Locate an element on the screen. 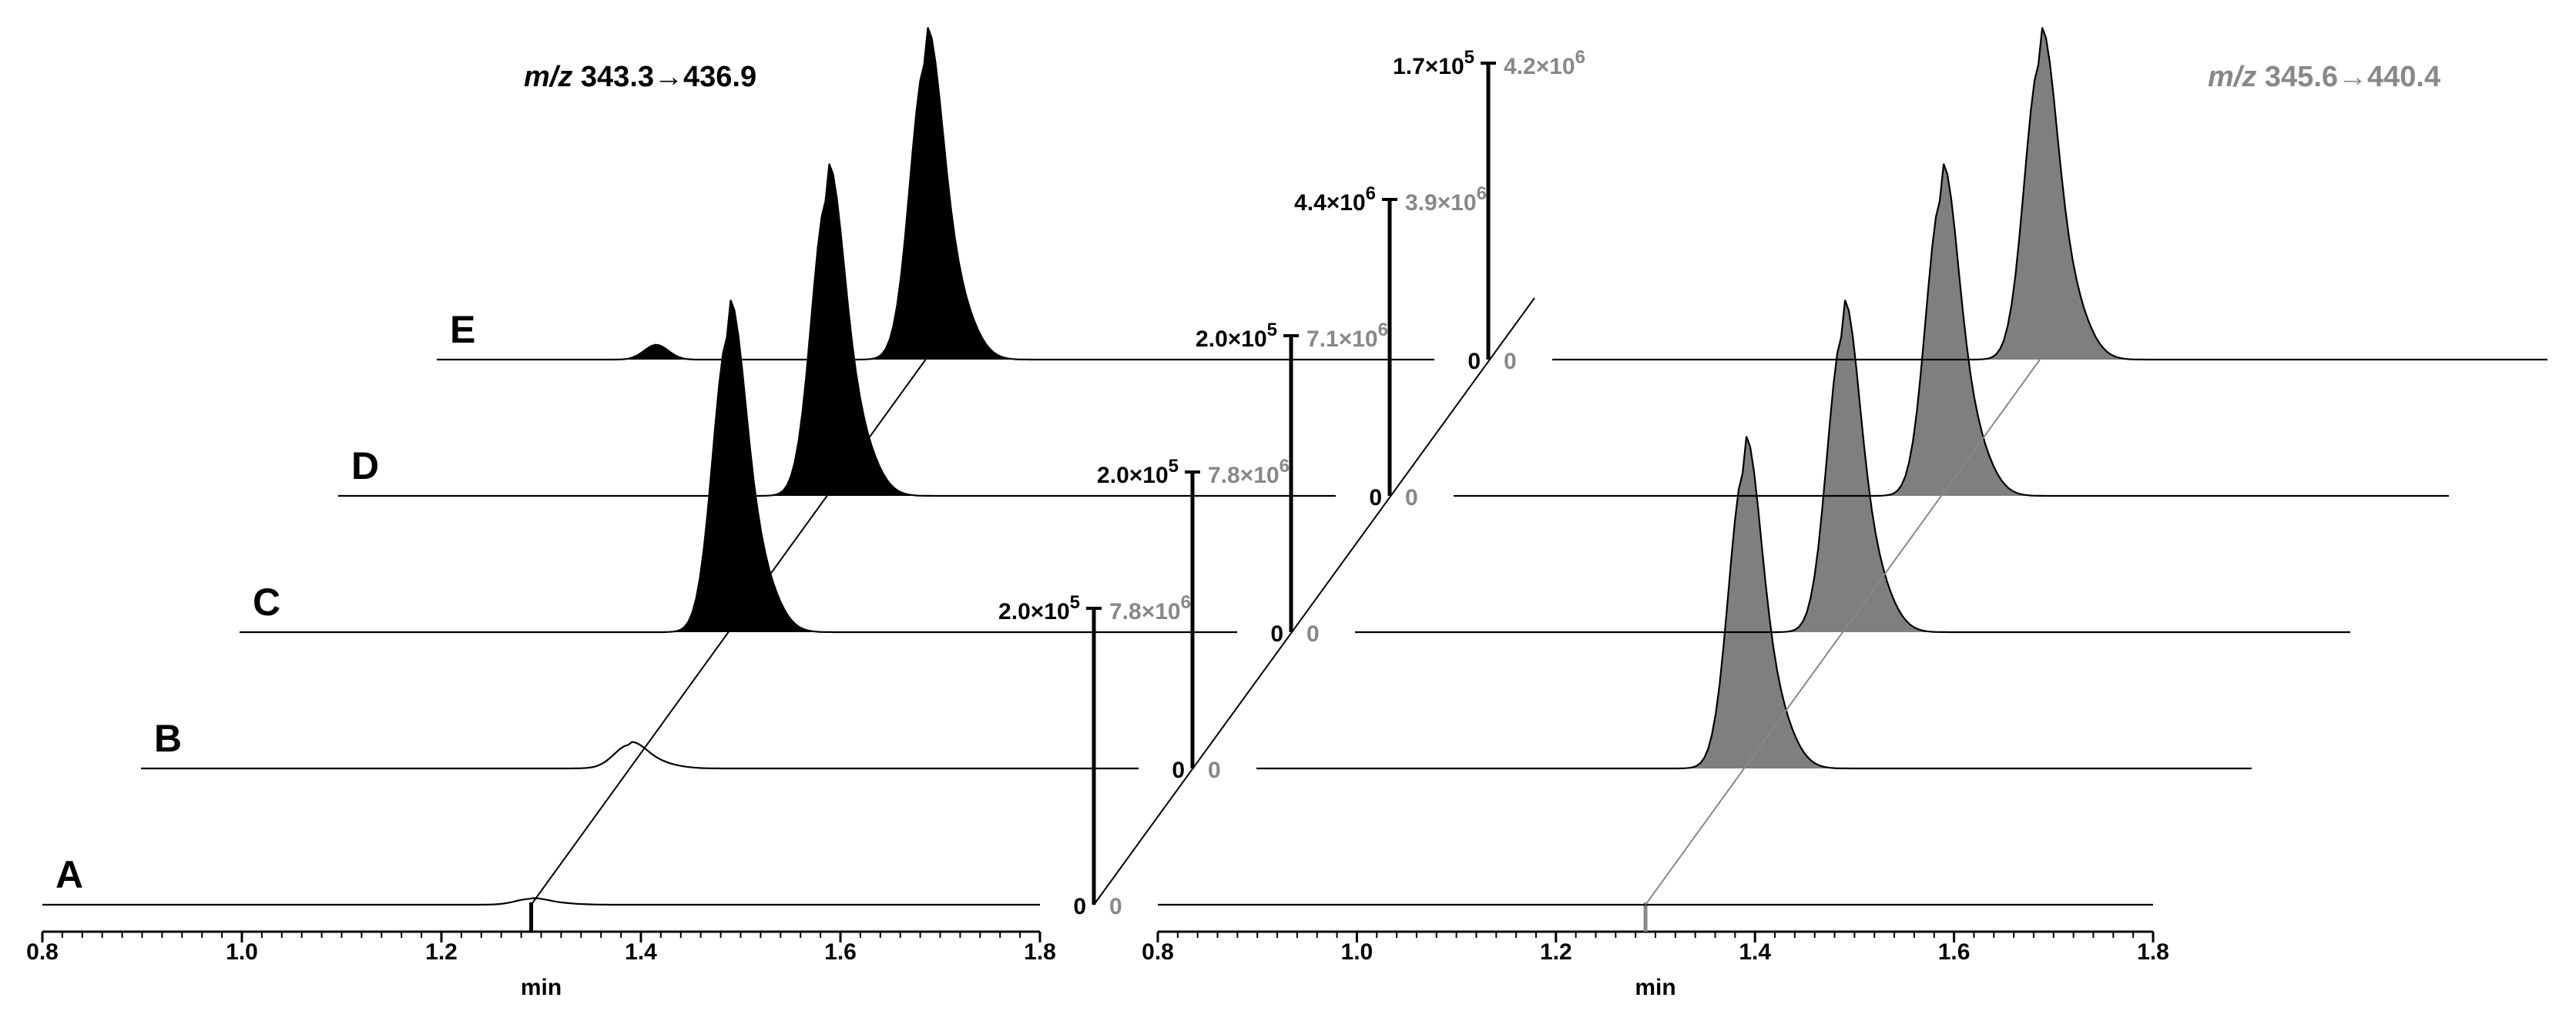 This screenshot has height=1021, width=2576. panel-title-right: m/z 345.6→440.4 is located at coordinates (2324, 77).